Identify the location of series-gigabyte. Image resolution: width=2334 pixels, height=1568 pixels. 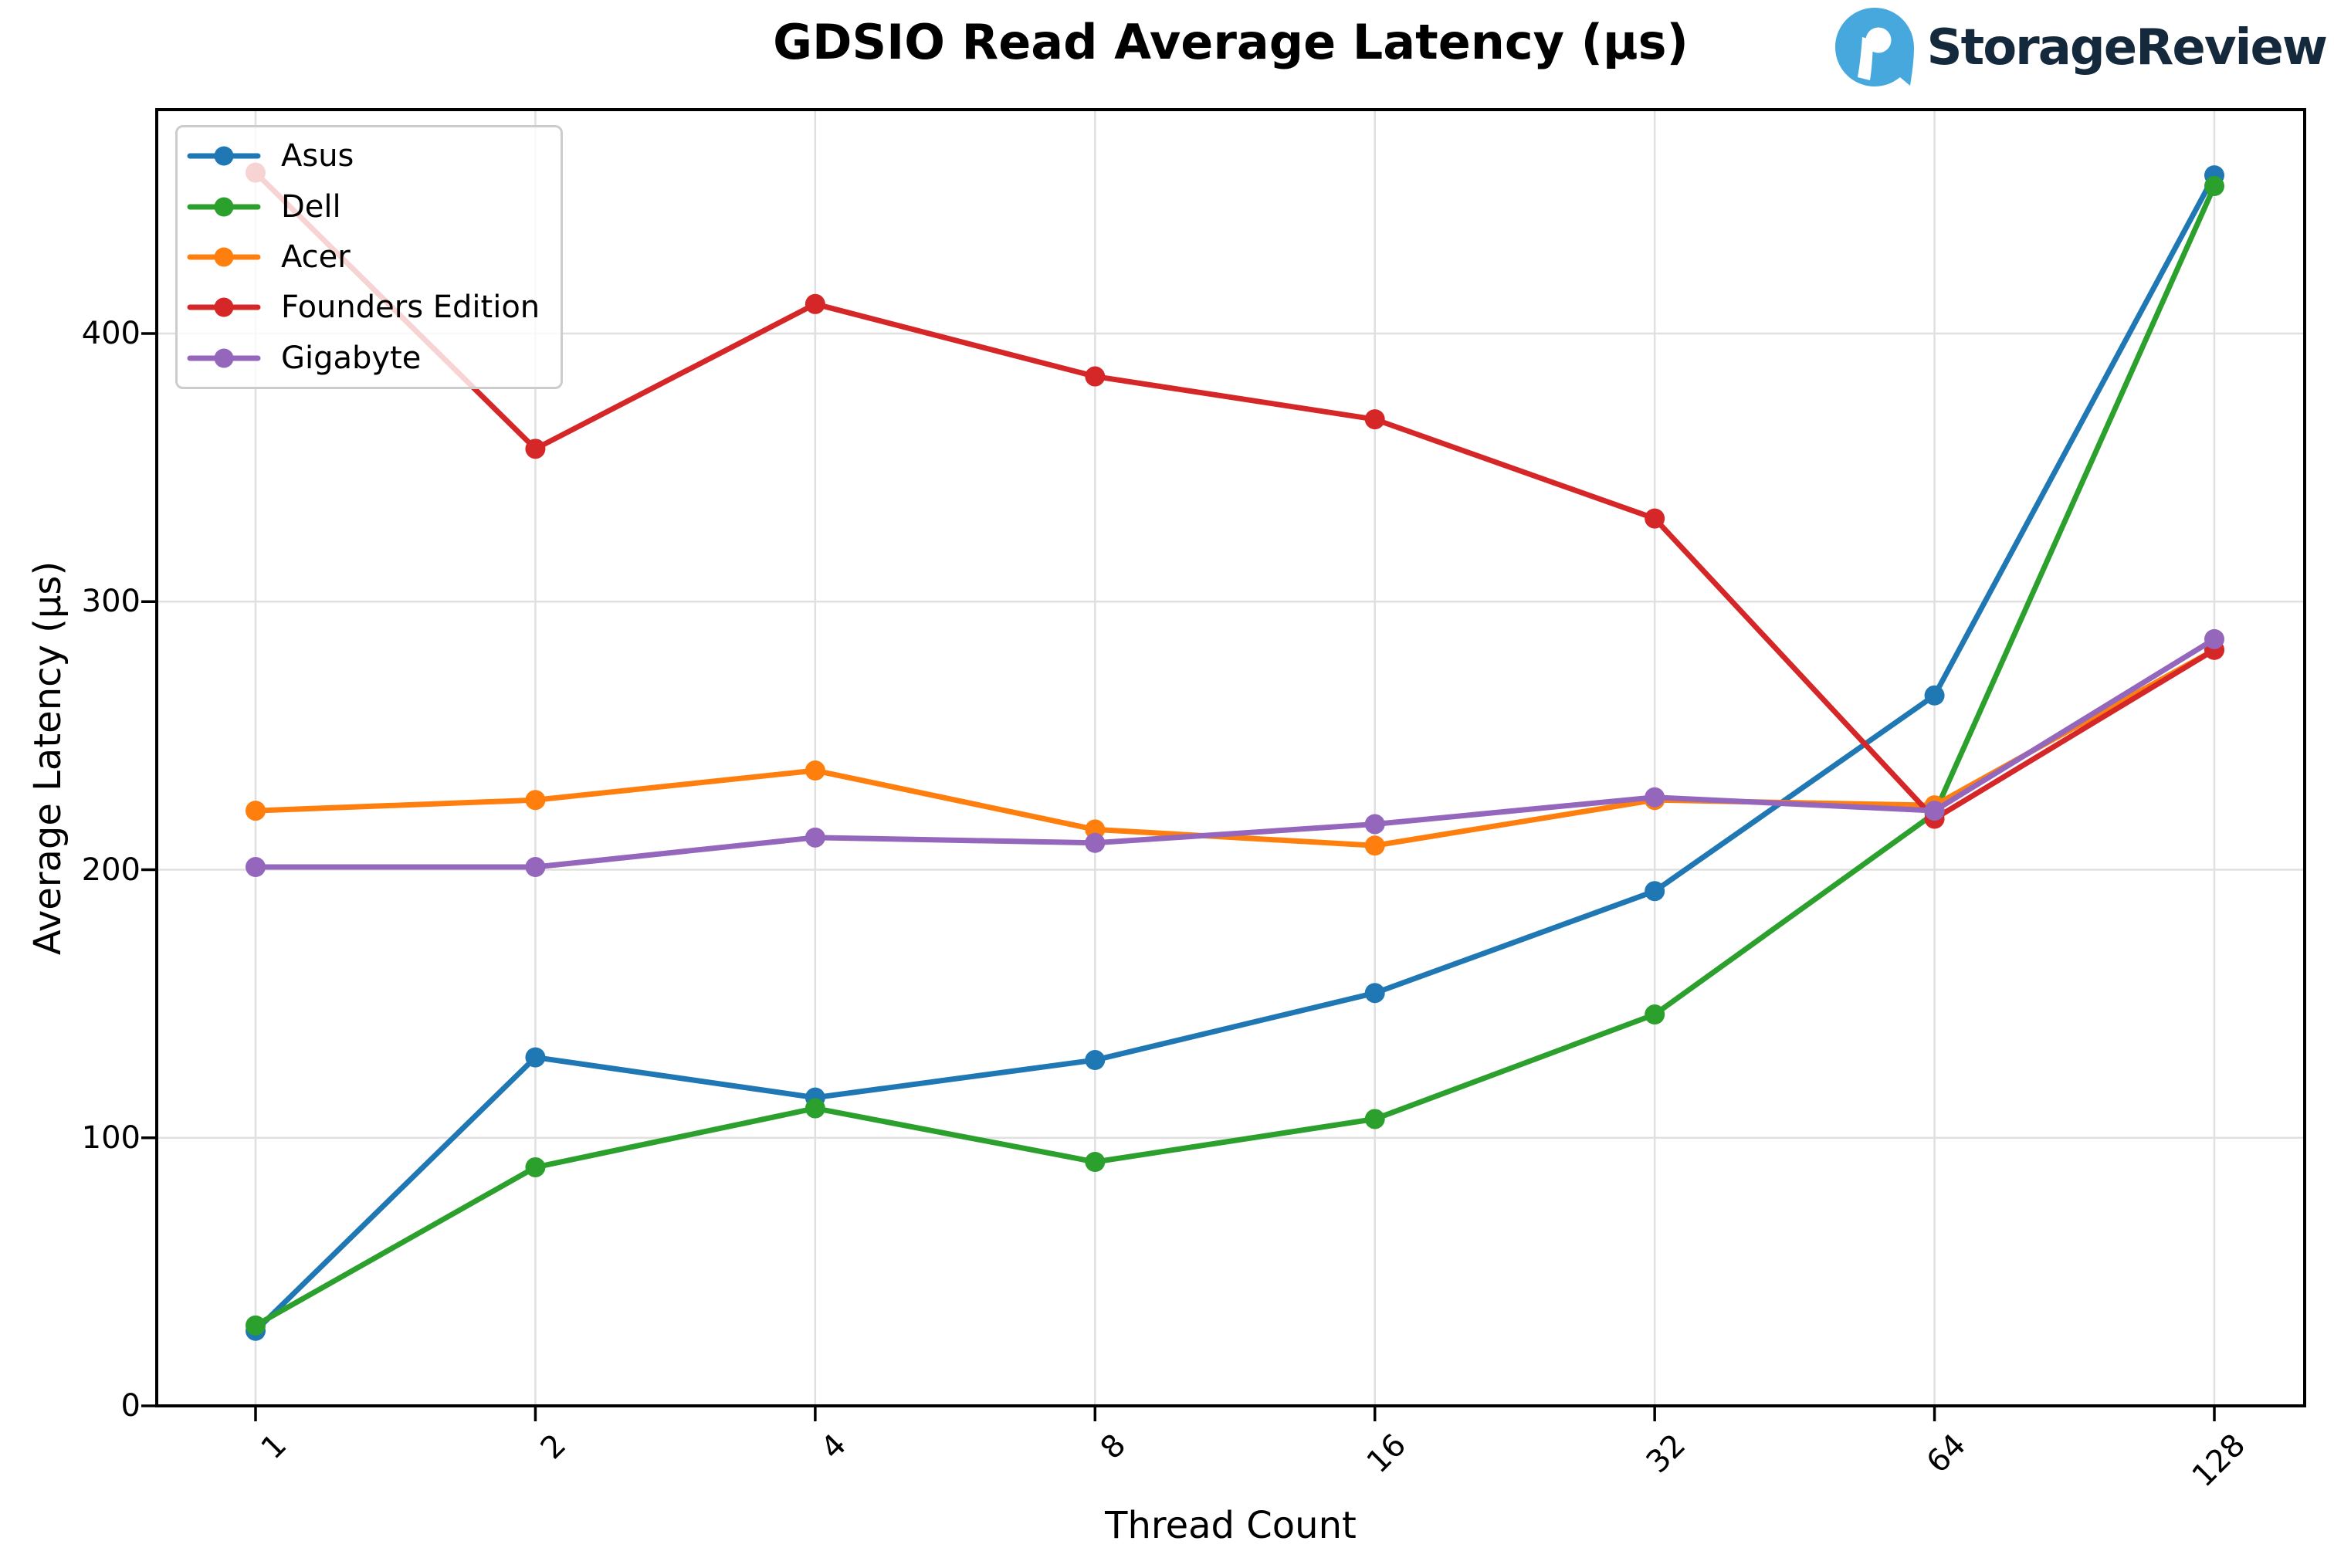
(1235, 753).